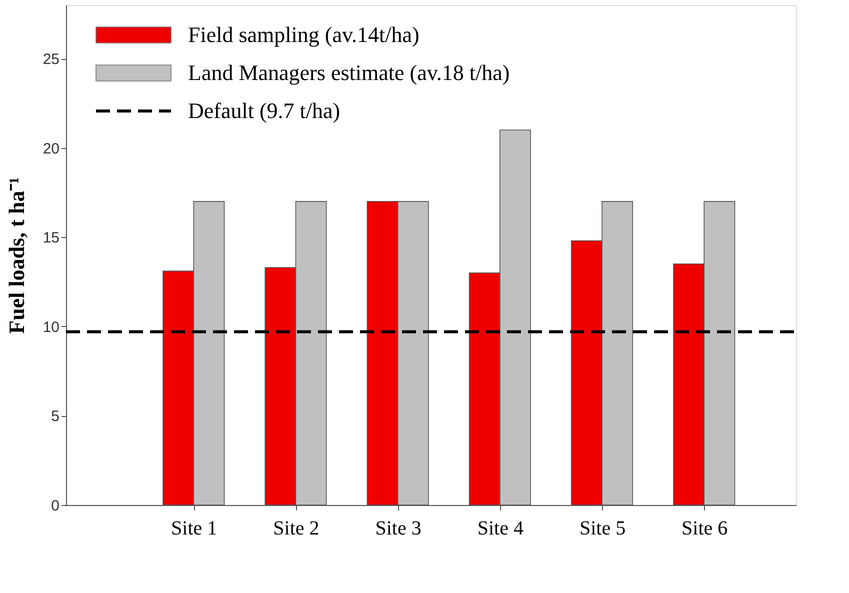  What do you see at coordinates (264, 110) in the screenshot?
I see `legend-label: Default (9.7 t/ha)` at bounding box center [264, 110].